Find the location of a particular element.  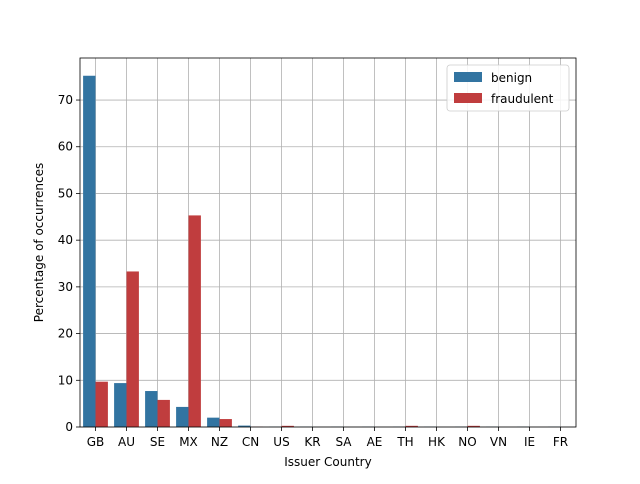

x-tick-label: HK is located at coordinates (437, 442).